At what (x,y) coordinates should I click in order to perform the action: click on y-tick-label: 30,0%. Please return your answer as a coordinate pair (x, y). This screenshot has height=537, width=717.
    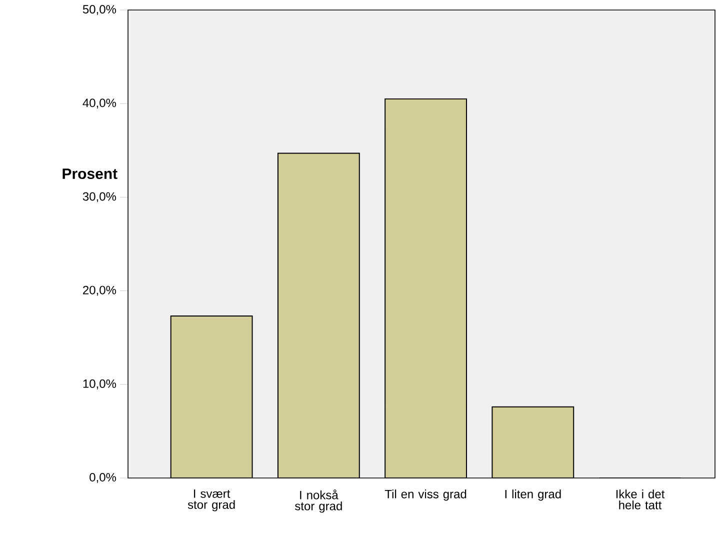
    Looking at the image, I should click on (99, 197).